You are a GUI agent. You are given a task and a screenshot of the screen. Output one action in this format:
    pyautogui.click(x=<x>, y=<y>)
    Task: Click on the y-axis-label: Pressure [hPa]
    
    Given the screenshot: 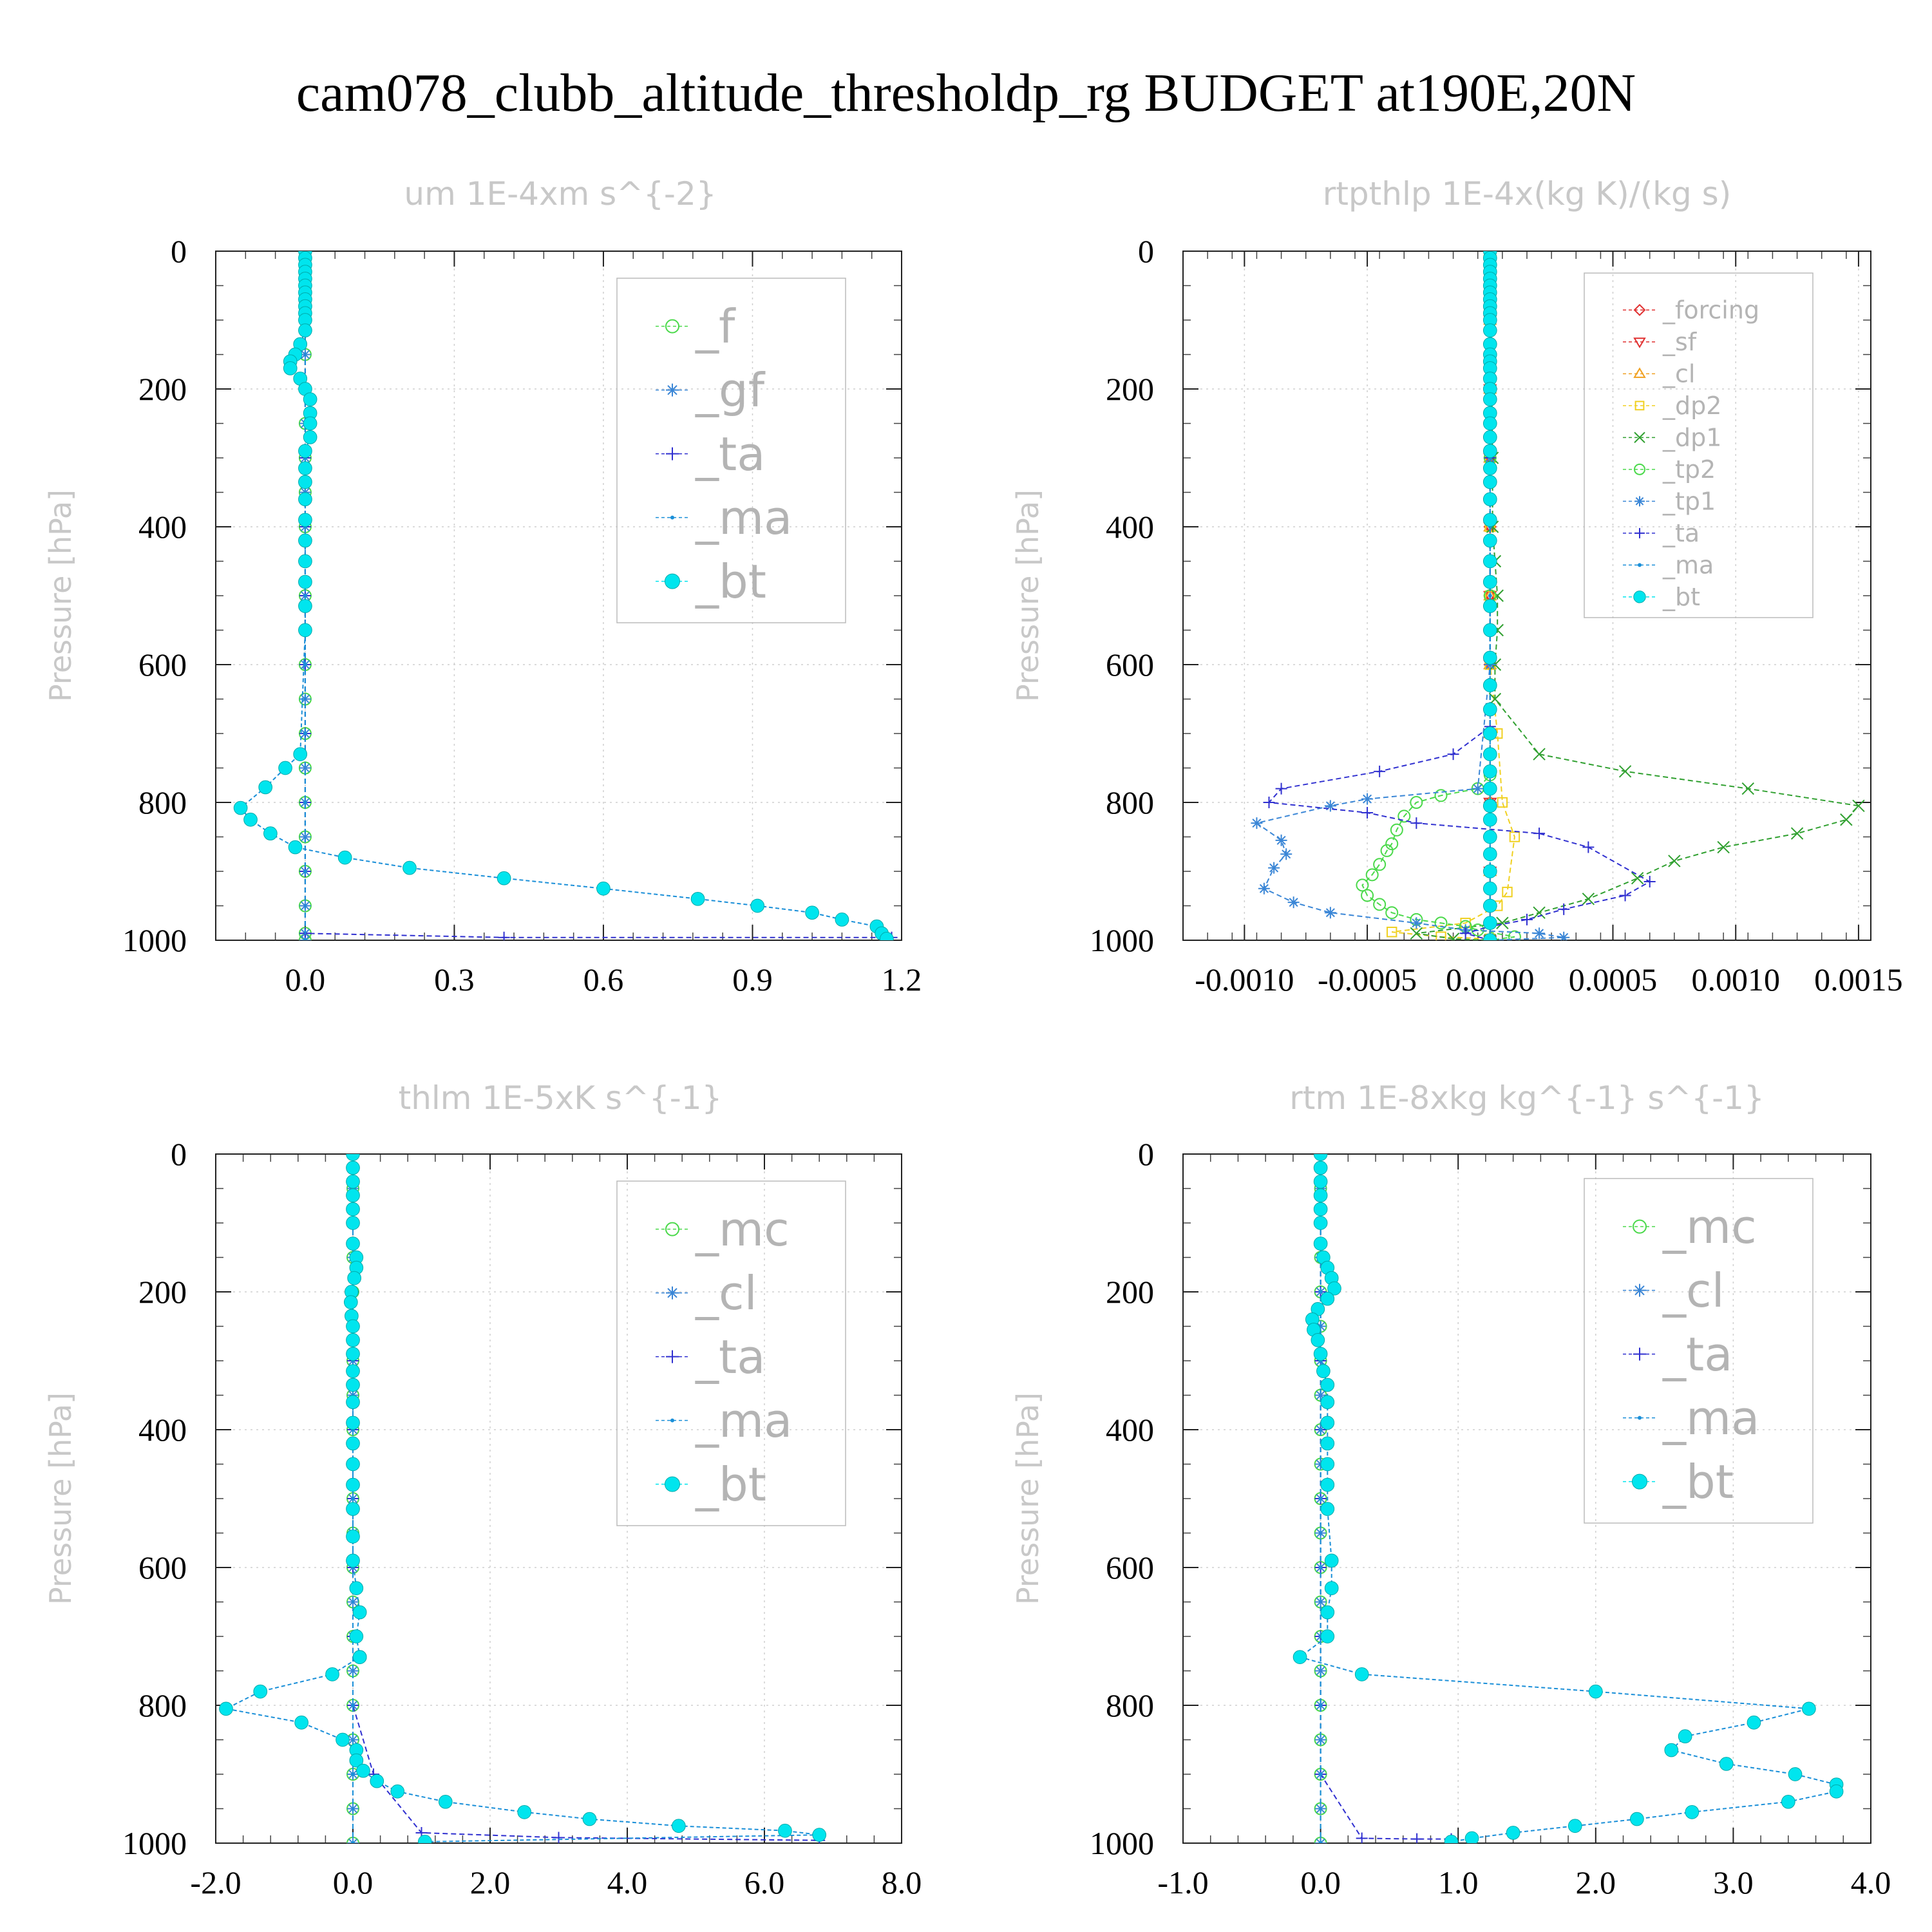 What is the action you would take?
    pyautogui.click(x=1027, y=595)
    